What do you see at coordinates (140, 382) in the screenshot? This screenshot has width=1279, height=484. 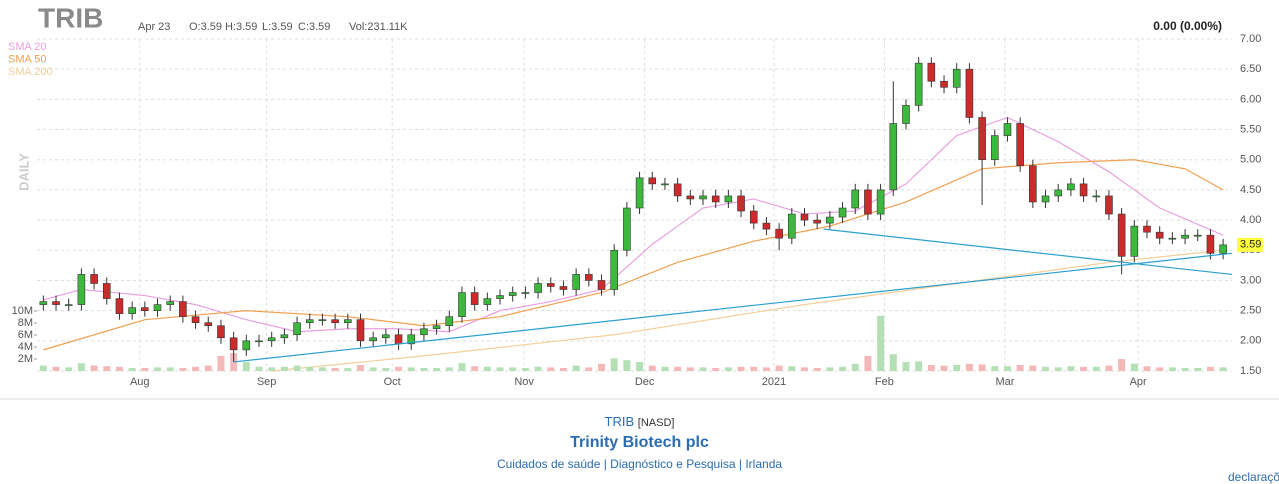 I see `x-tick-label: Aug` at bounding box center [140, 382].